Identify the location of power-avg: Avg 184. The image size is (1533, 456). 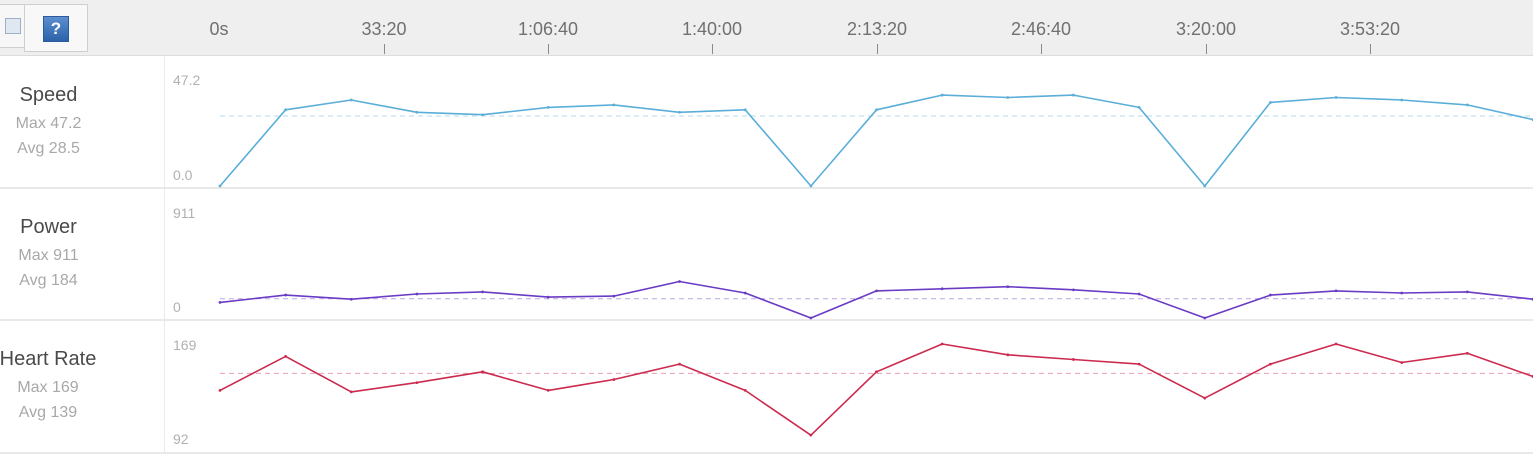
(48, 280).